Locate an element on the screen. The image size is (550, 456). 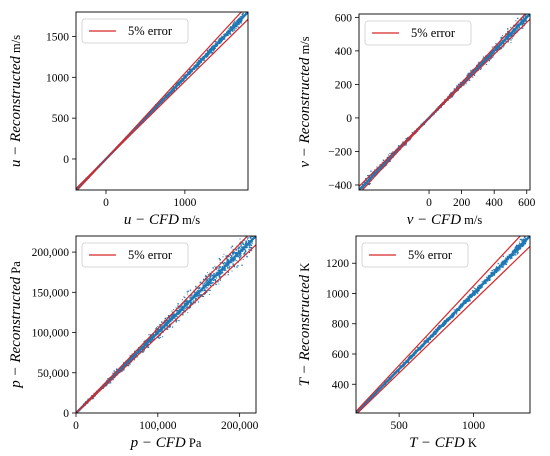
plot-area-T is located at coordinates (443, 324).